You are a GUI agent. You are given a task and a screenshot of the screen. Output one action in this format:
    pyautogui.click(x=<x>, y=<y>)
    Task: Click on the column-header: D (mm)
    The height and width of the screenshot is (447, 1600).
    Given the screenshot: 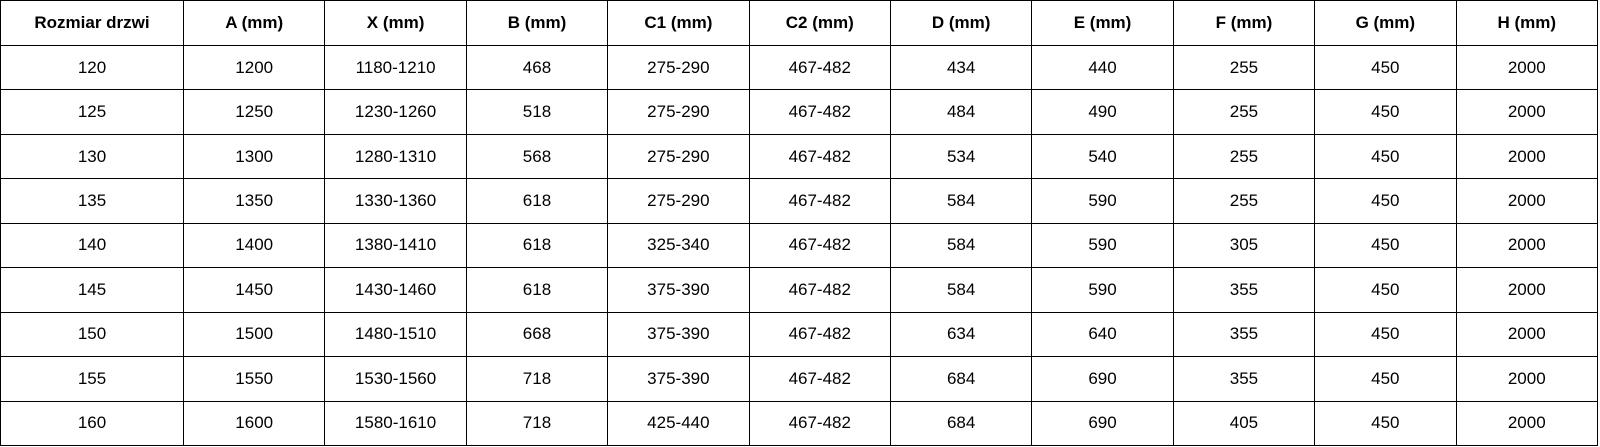 What is the action you would take?
    pyautogui.click(x=961, y=23)
    